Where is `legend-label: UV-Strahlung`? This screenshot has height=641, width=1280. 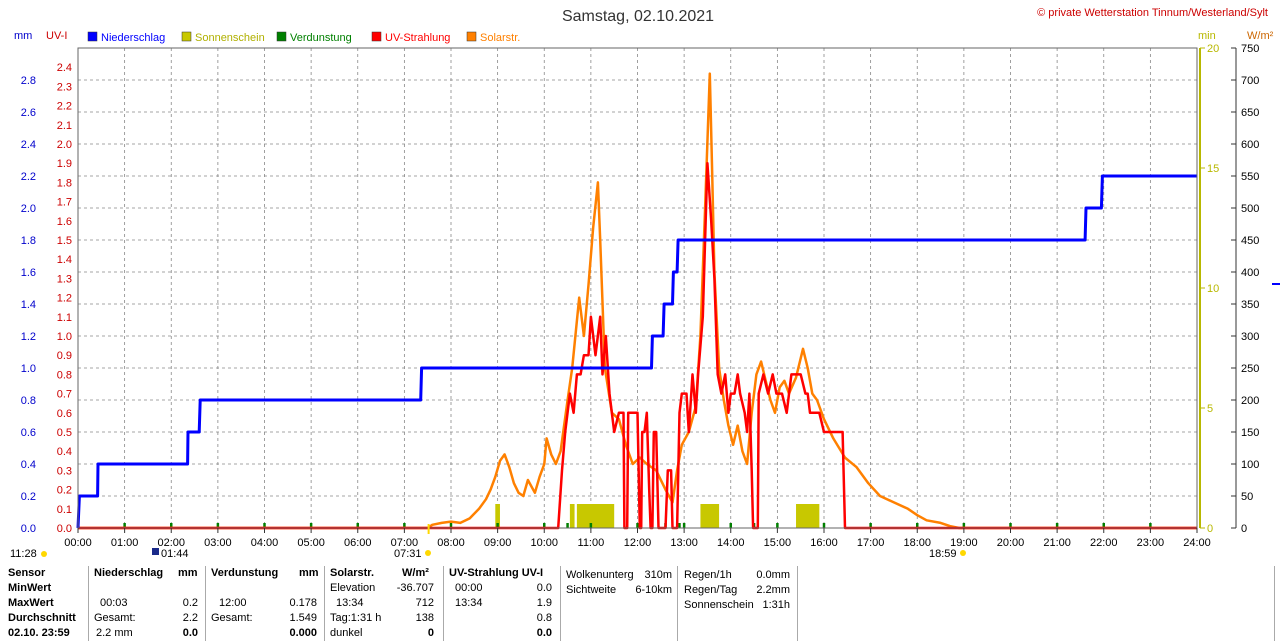
legend-label: UV-Strahlung is located at coordinates (417, 38).